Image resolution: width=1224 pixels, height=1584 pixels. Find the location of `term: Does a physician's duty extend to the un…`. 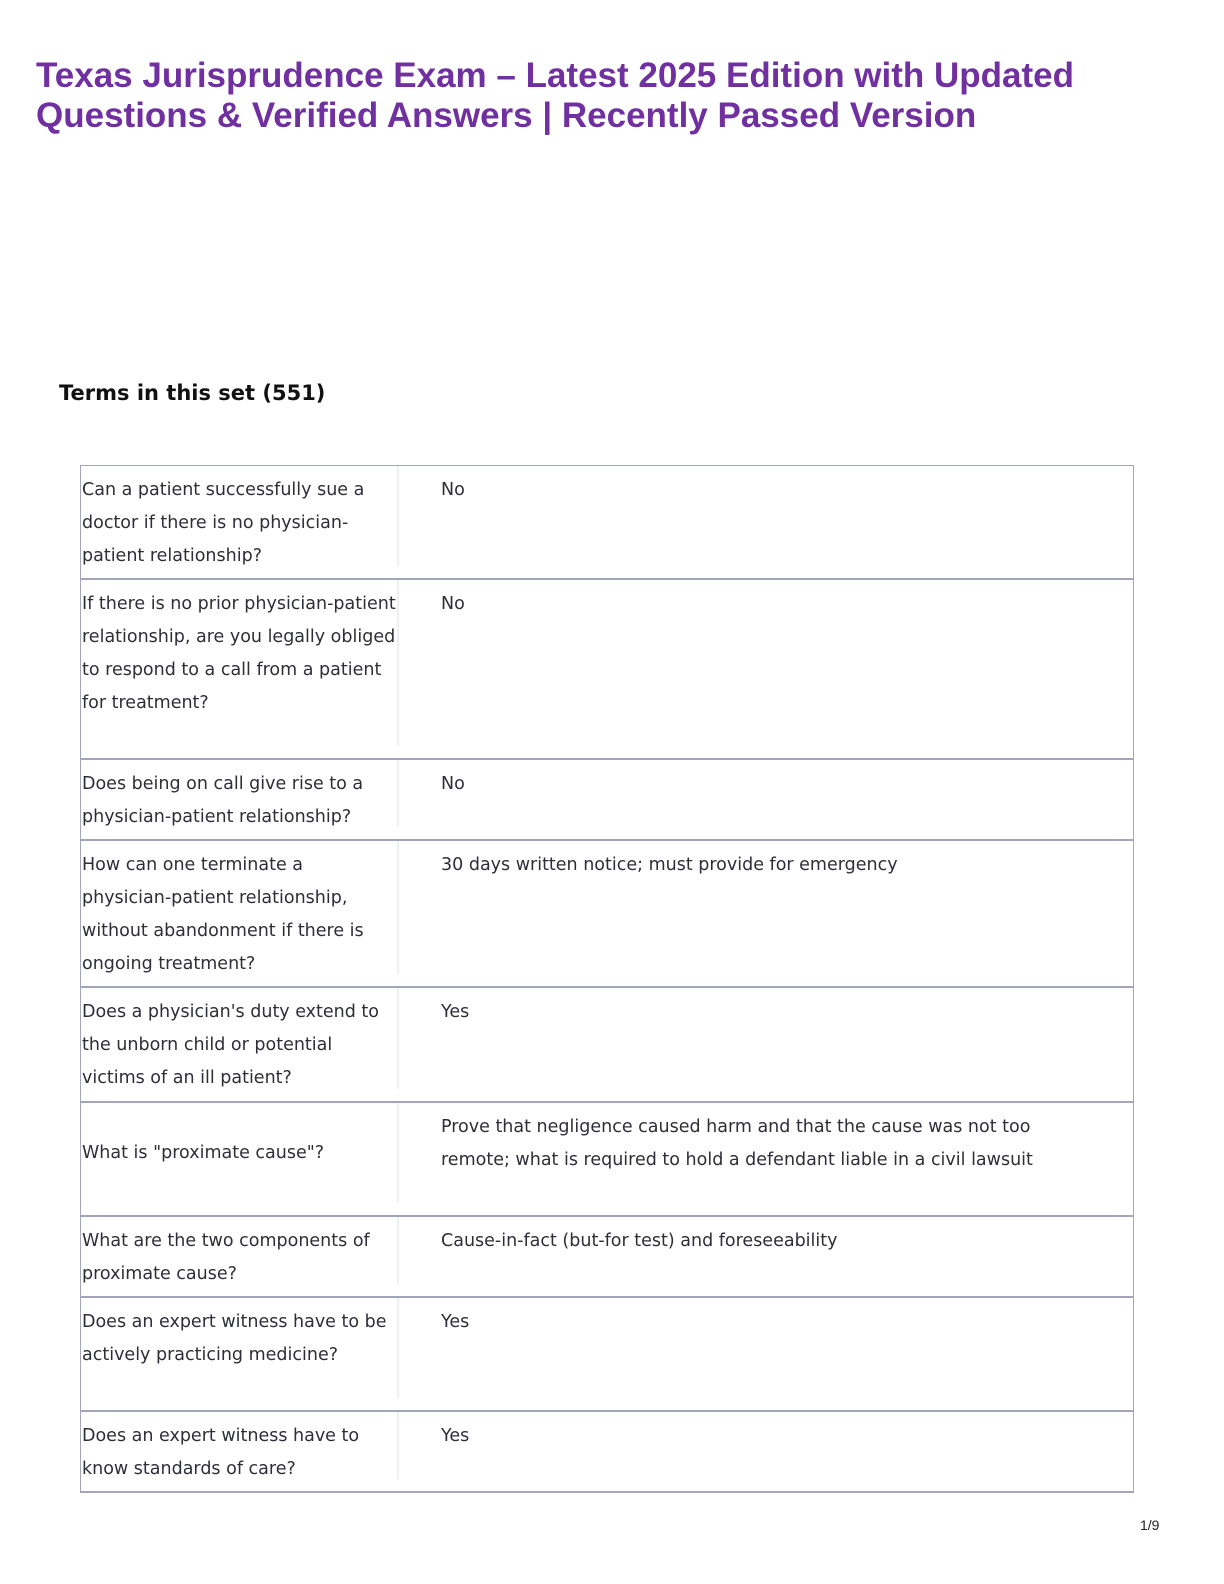

term: Does a physician's duty extend to the un… is located at coordinates (240, 1038).